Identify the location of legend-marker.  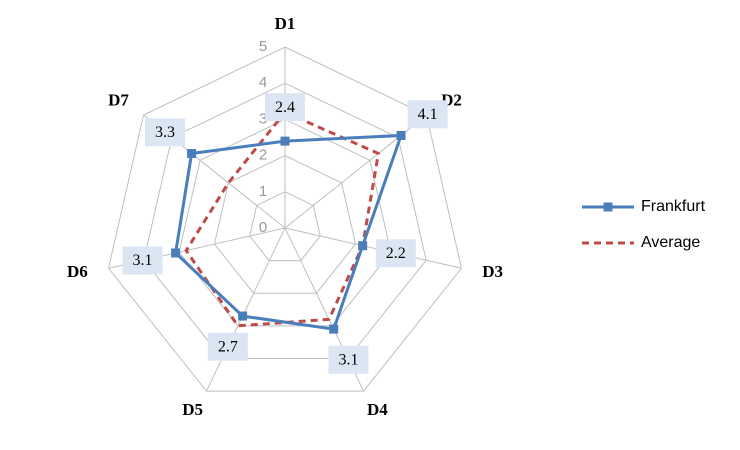
(608, 207).